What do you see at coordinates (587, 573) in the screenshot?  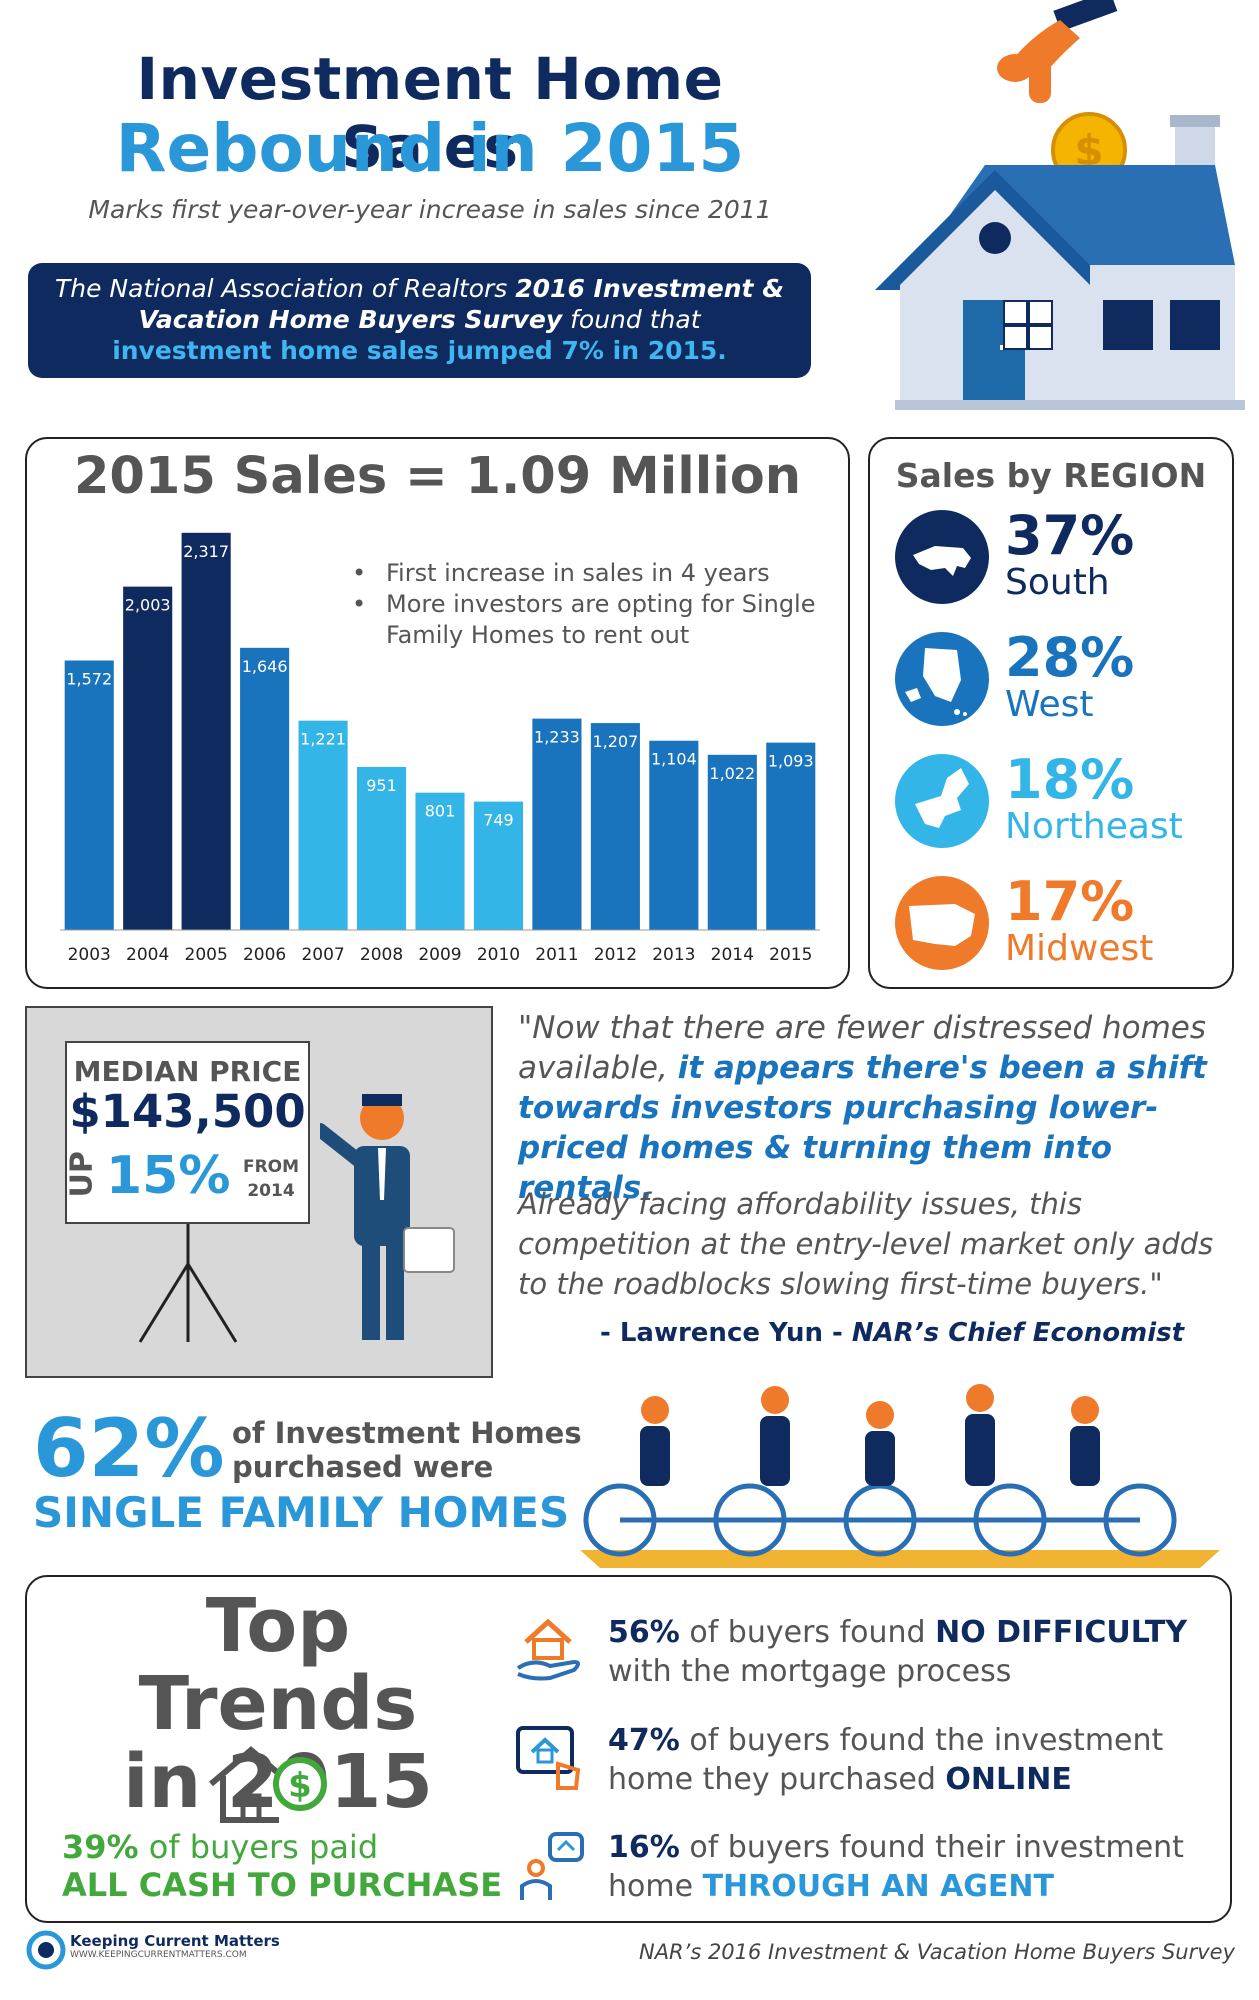 I see `sales-note: First increase in sales in 4 years` at bounding box center [587, 573].